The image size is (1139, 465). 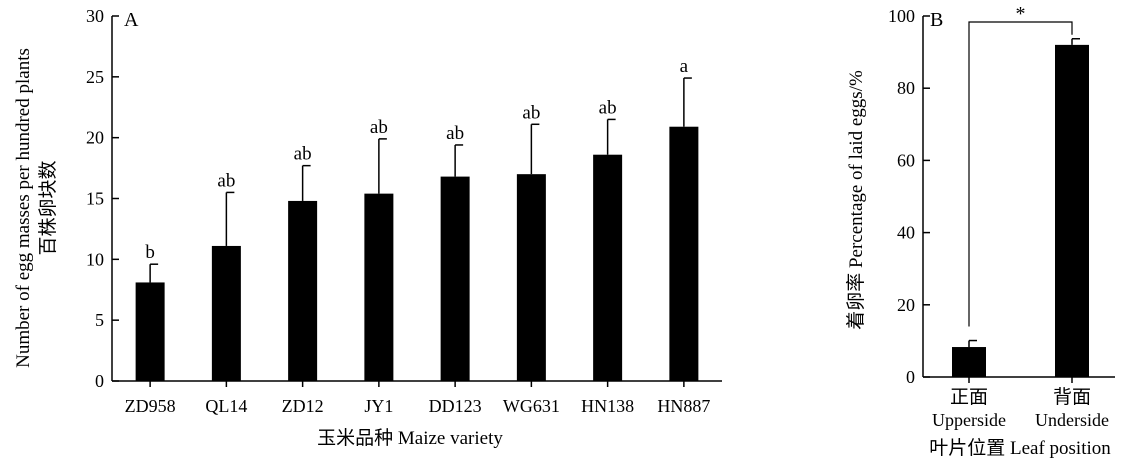 What do you see at coordinates (906, 233) in the screenshot?
I see `panel-b-ytick-label: 40` at bounding box center [906, 233].